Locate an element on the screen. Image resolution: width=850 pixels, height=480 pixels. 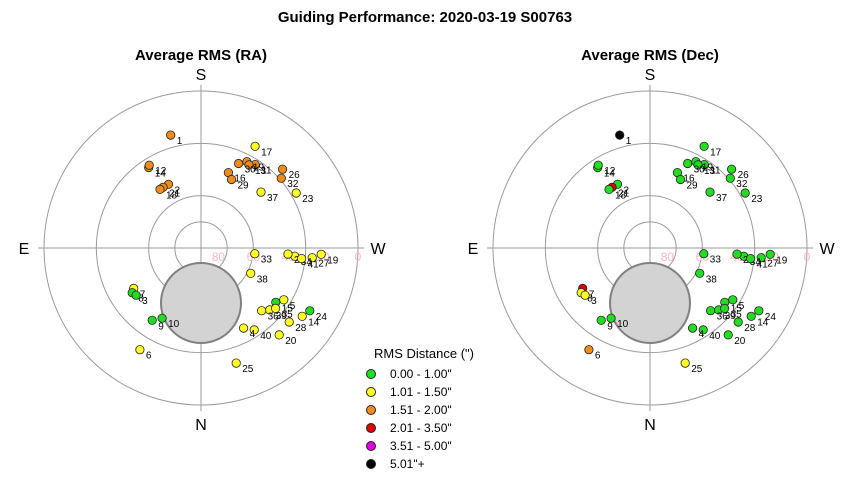
direction-label-left: E is located at coordinates (473, 249).